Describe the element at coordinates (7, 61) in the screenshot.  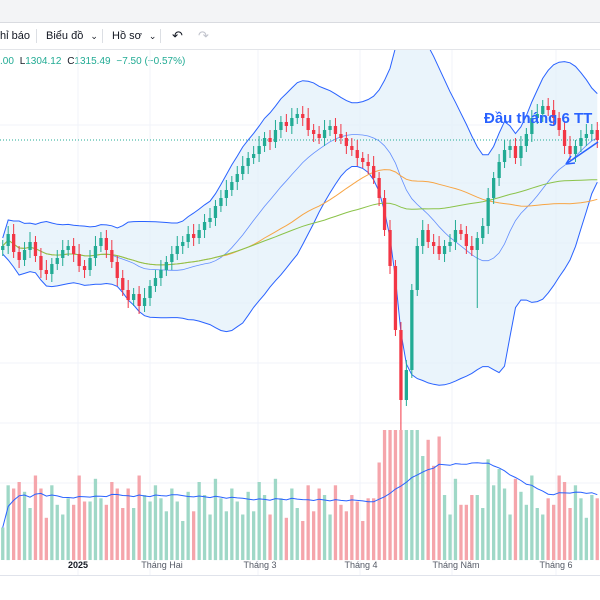
I see `open-value: .00` at that location.